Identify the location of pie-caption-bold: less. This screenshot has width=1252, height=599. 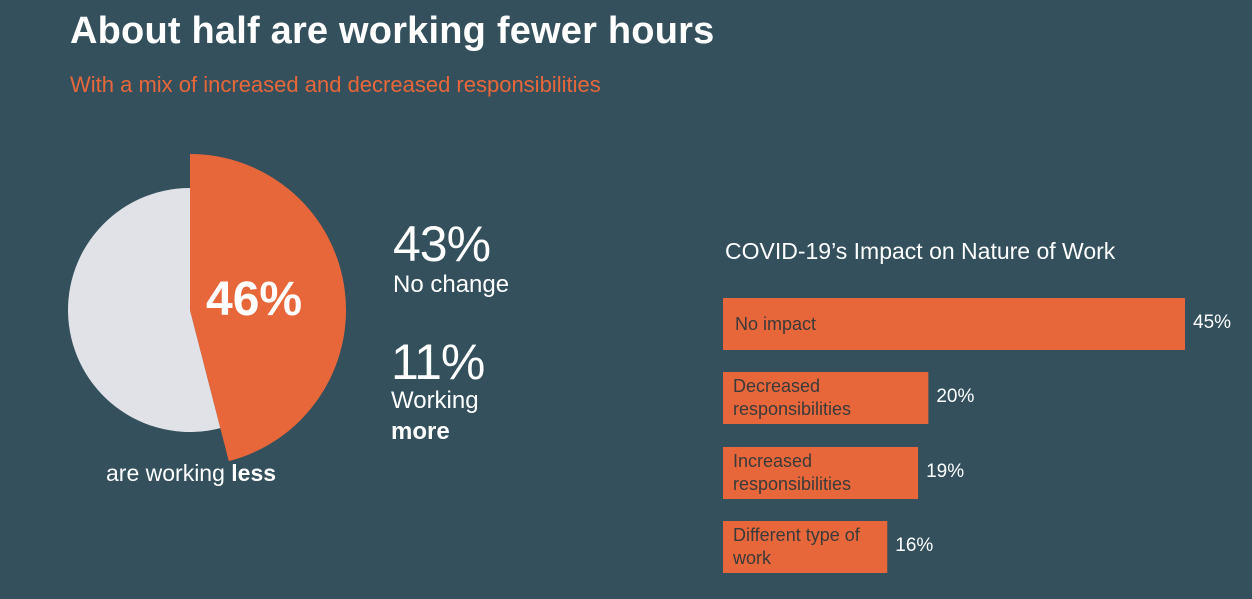
(254, 473).